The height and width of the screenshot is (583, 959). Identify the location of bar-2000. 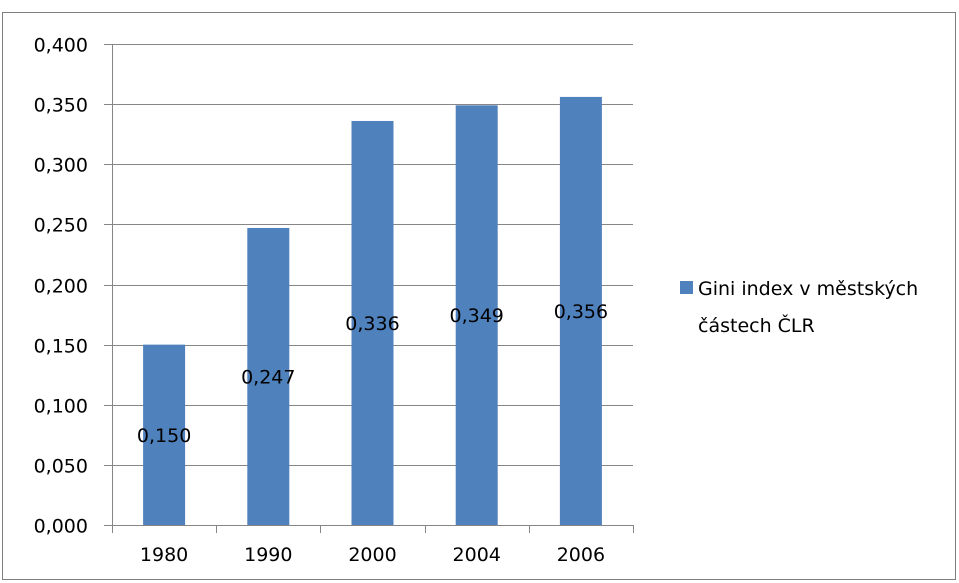
(372, 323).